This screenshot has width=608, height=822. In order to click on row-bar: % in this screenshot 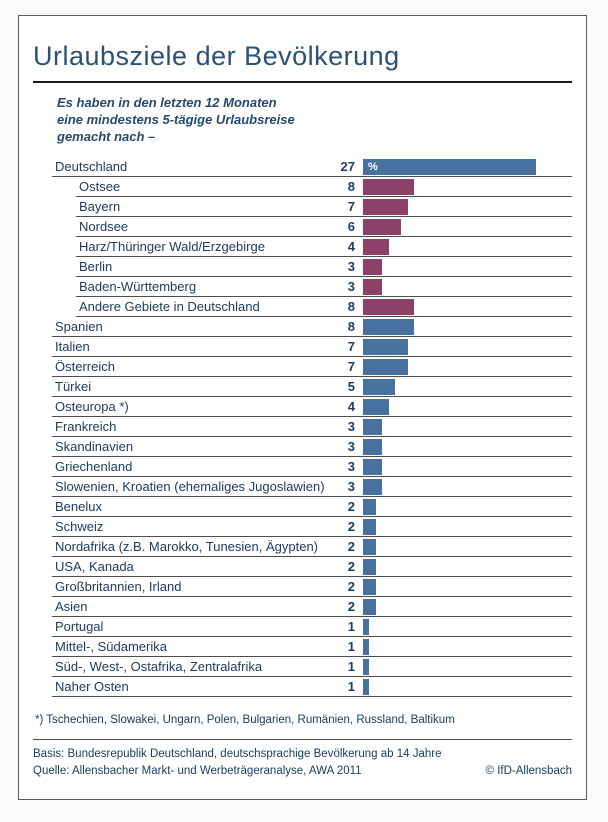, I will do `click(449, 166)`.